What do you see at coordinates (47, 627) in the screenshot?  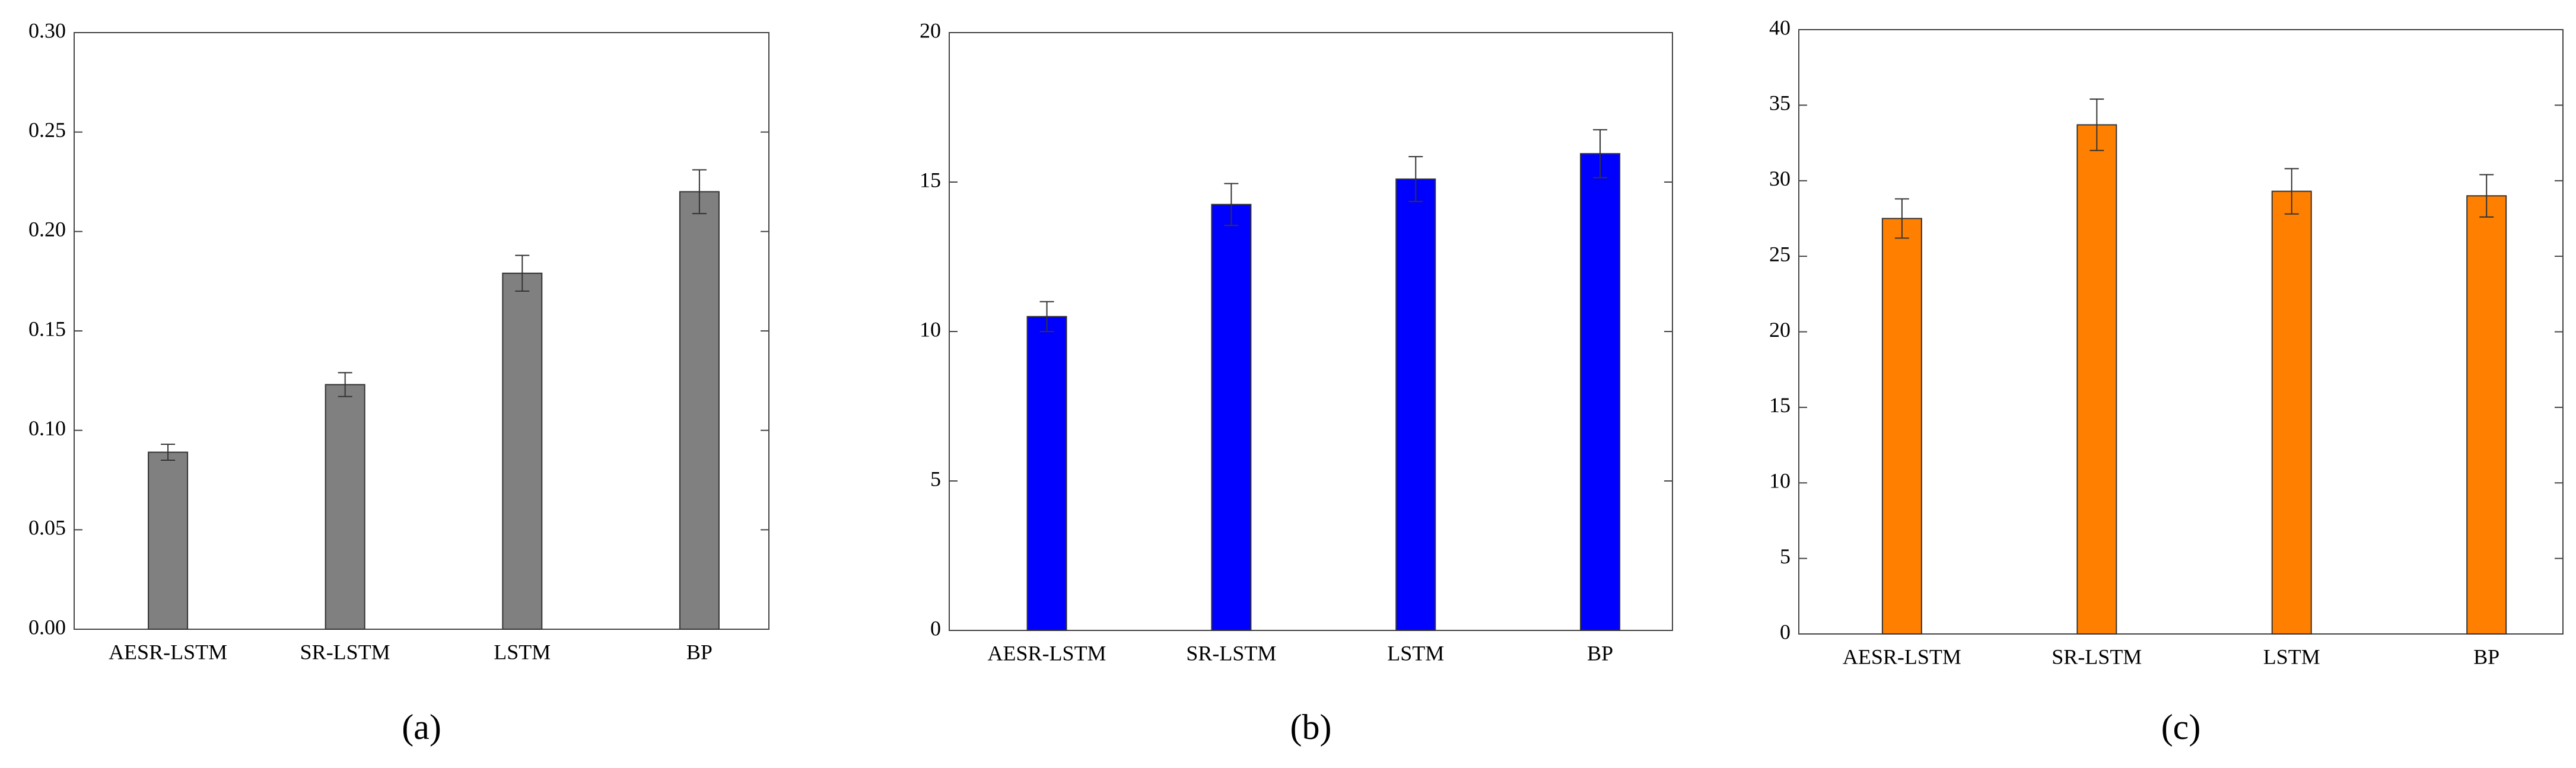 I see `y-tick-label: 0.00` at bounding box center [47, 627].